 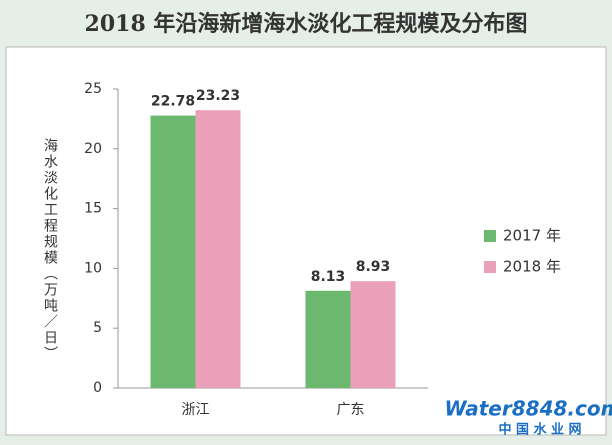 What do you see at coordinates (539, 430) in the screenshot?
I see `watermark-subtitle: 中 国 水 业 网` at bounding box center [539, 430].